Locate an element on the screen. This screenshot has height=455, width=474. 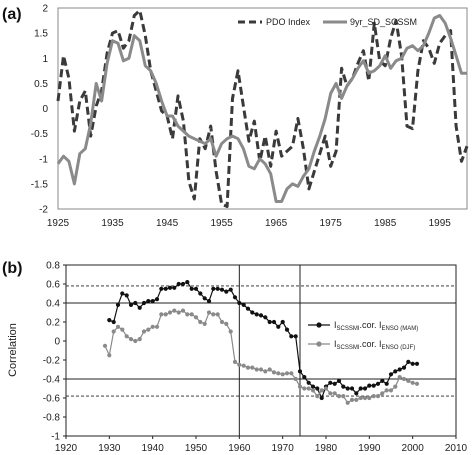
panel-b-y-axis-label: Correlation is located at coordinates (13, 350).